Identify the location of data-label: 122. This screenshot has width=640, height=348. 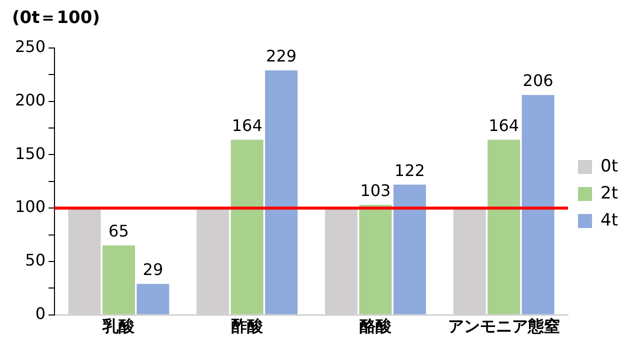
(409, 170).